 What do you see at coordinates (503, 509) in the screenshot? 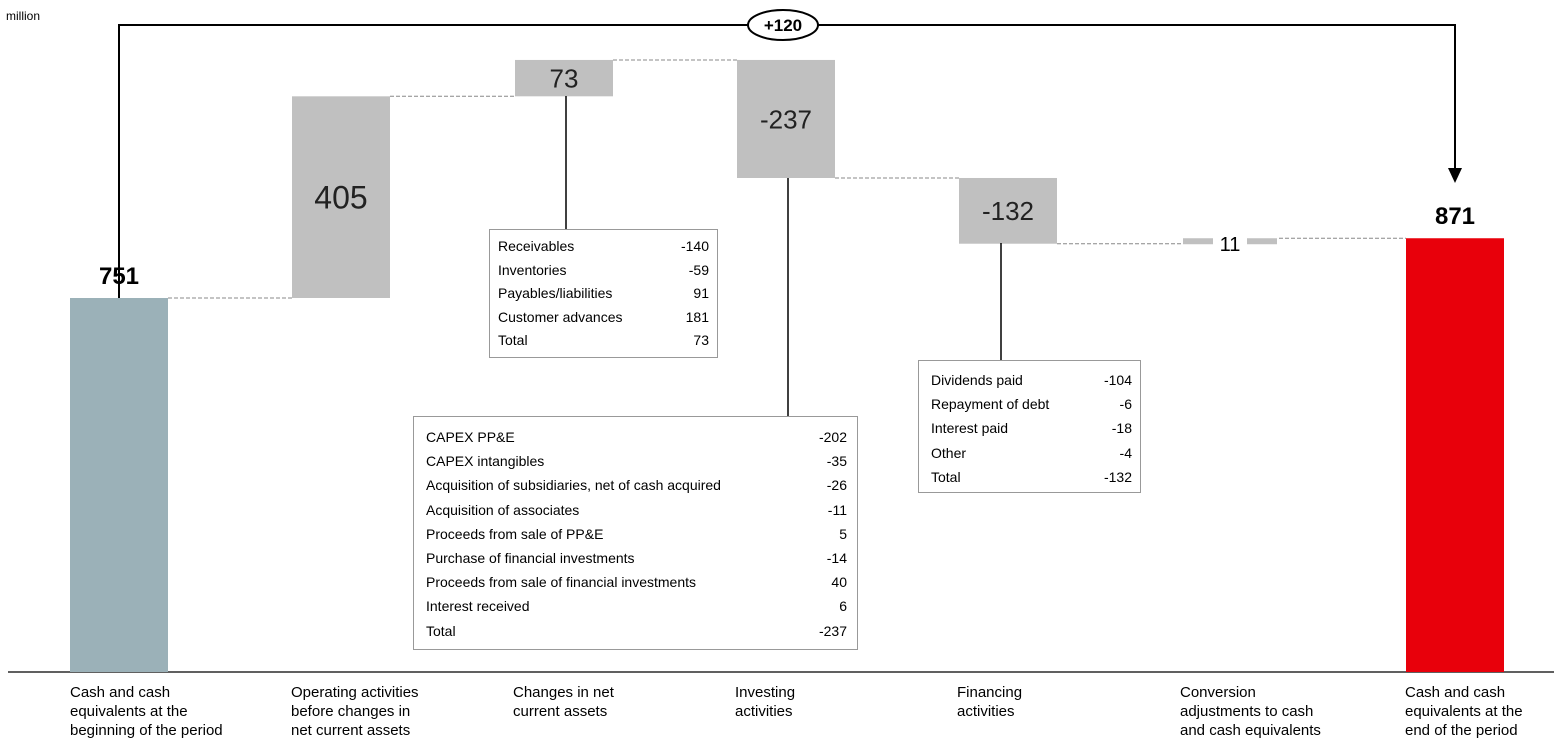
I see `breakdown-row-label: Acquisition of associates` at bounding box center [503, 509].